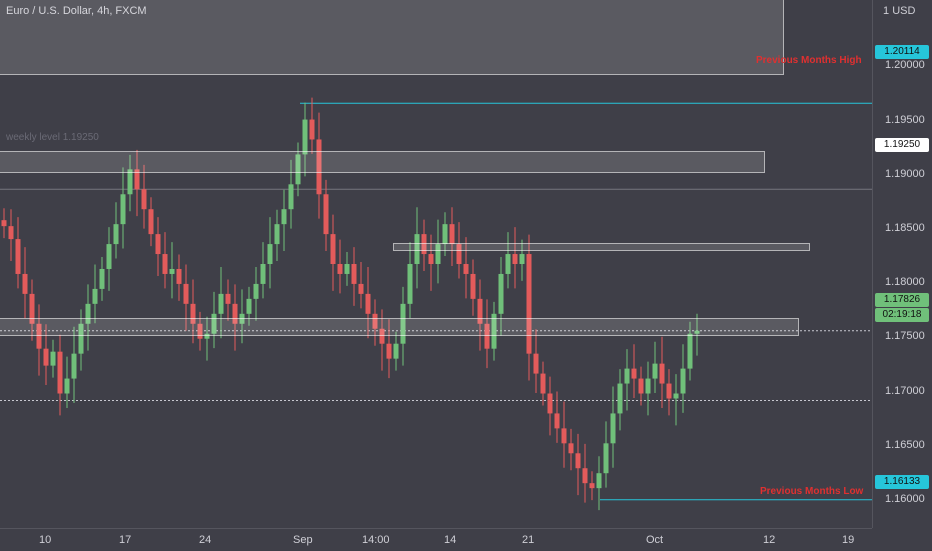  What do you see at coordinates (905, 282) in the screenshot?
I see `price-tick: 1.18000` at bounding box center [905, 282].